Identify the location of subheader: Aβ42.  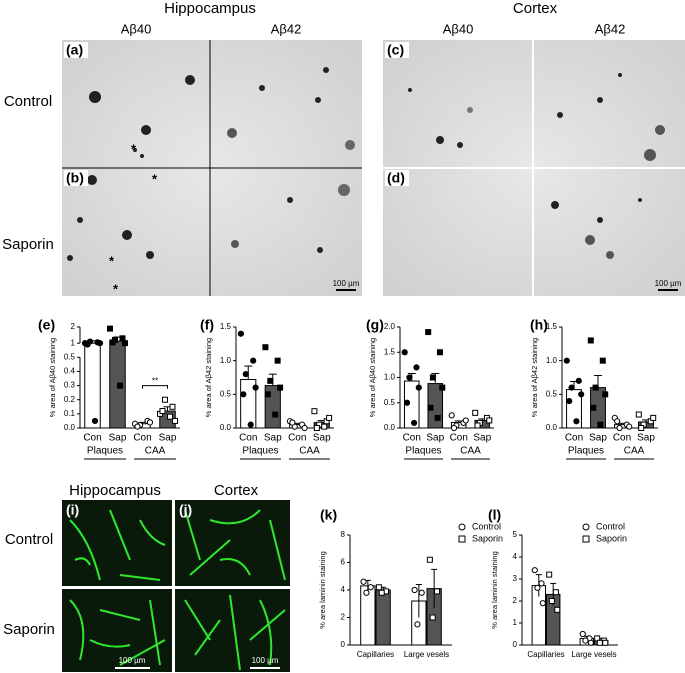
(610, 28).